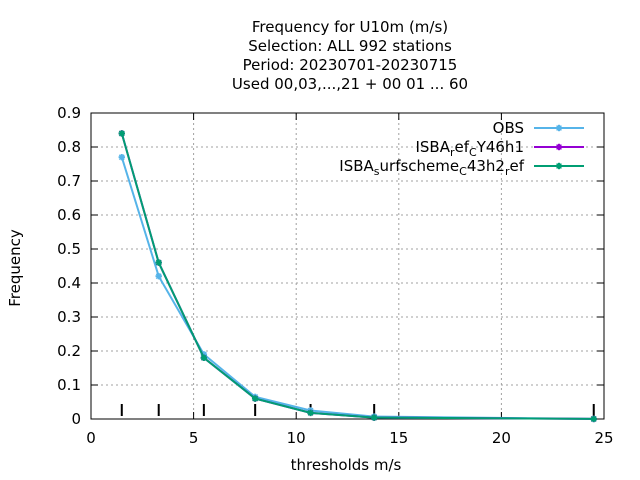 The width and height of the screenshot is (640, 480). Describe the element at coordinates (69, 249) in the screenshot. I see `y-tick-label: 0.5` at that location.